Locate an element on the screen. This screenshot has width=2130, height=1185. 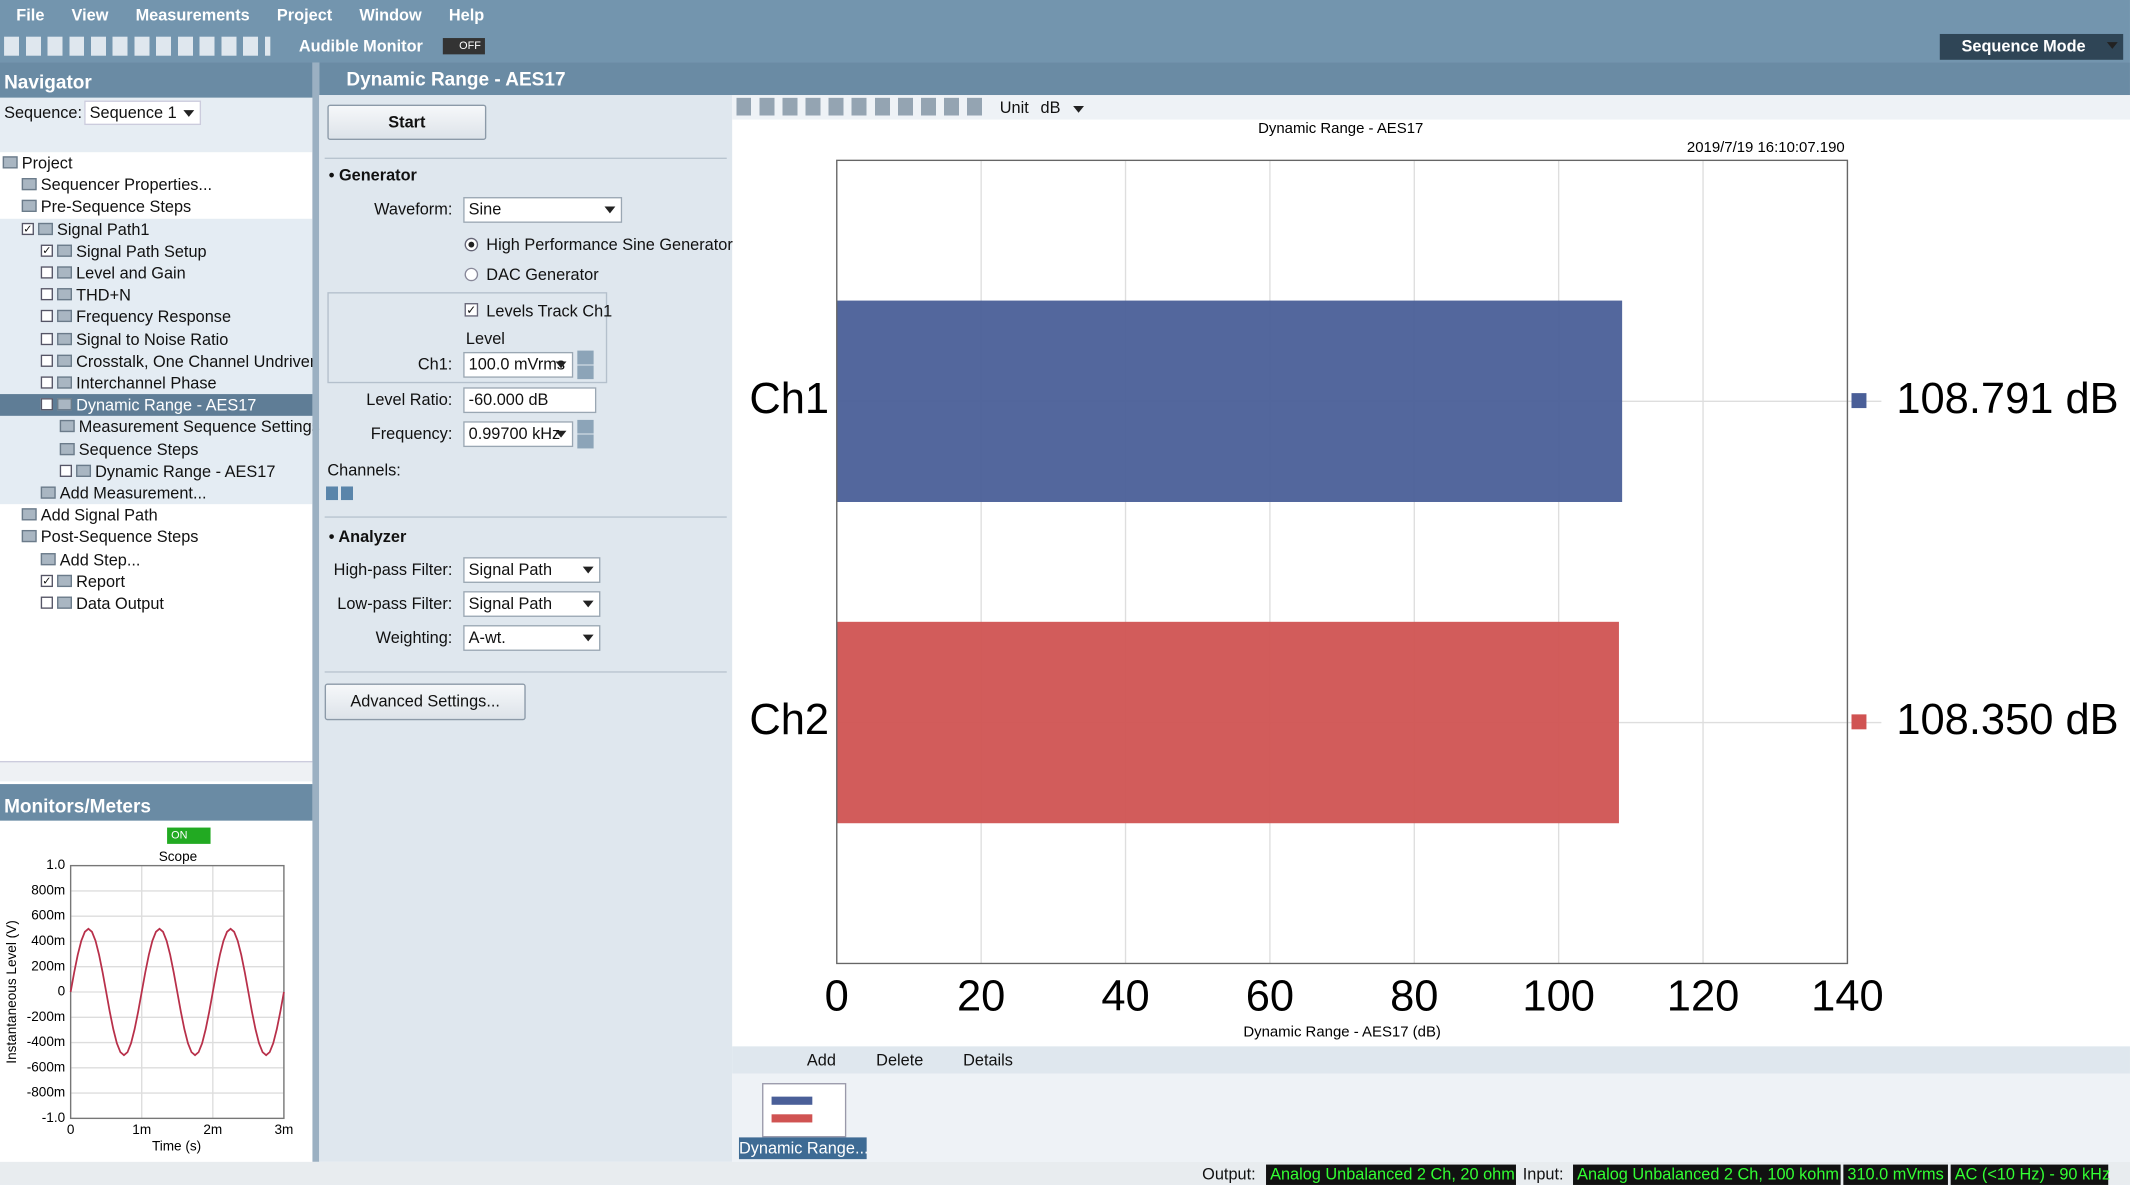
add-button: Add is located at coordinates (821, 1060).